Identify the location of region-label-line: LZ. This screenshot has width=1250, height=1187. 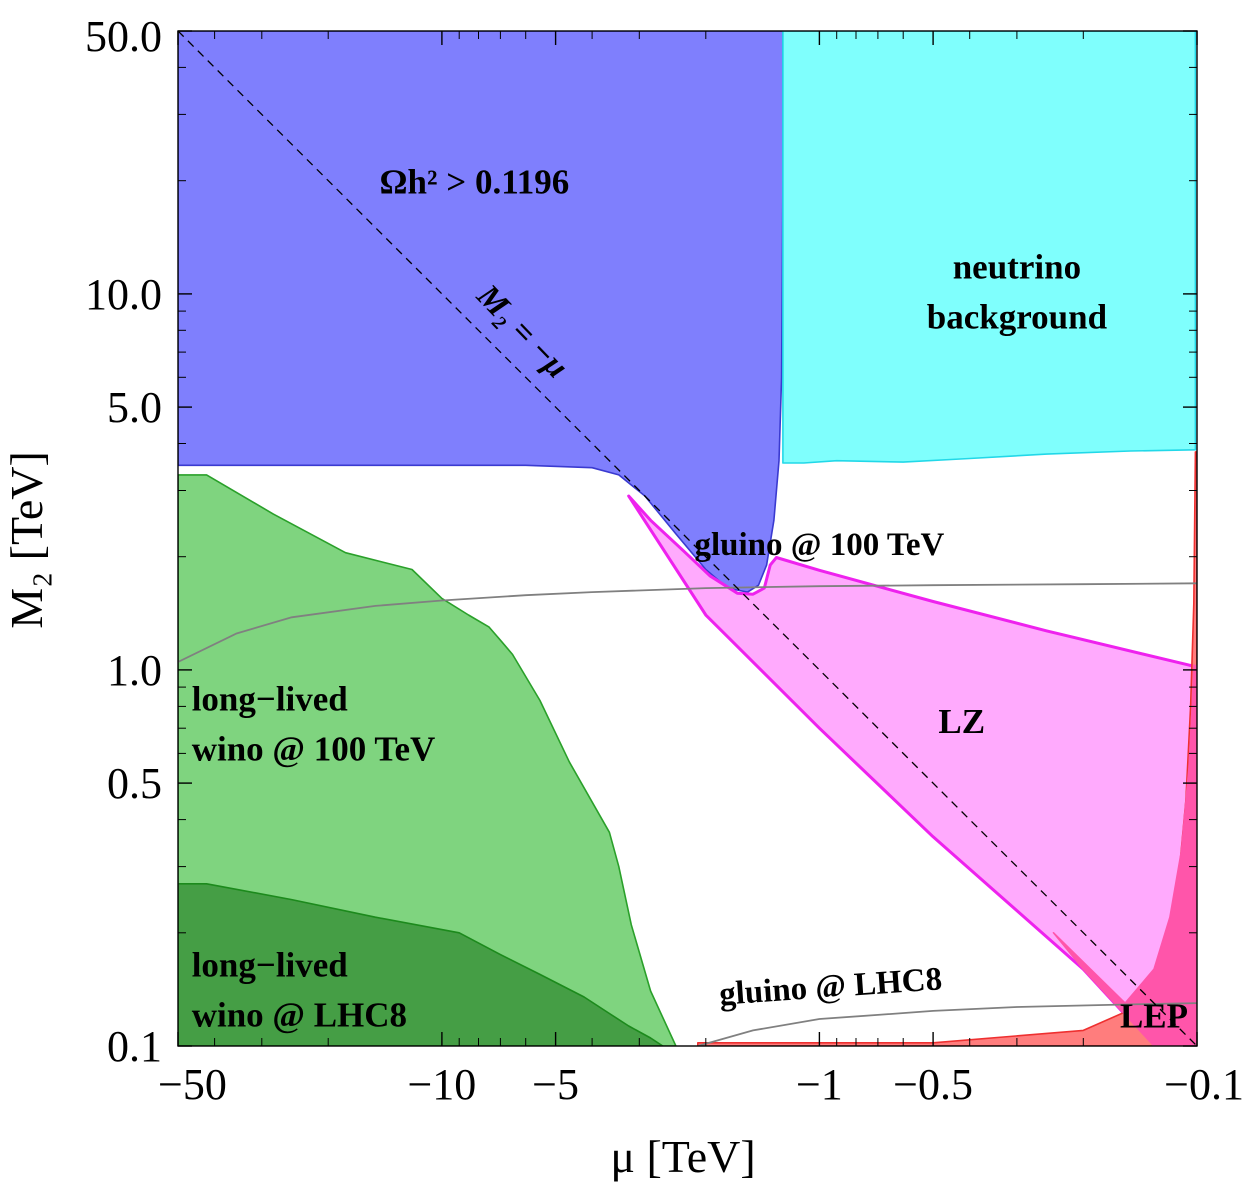
(961, 721).